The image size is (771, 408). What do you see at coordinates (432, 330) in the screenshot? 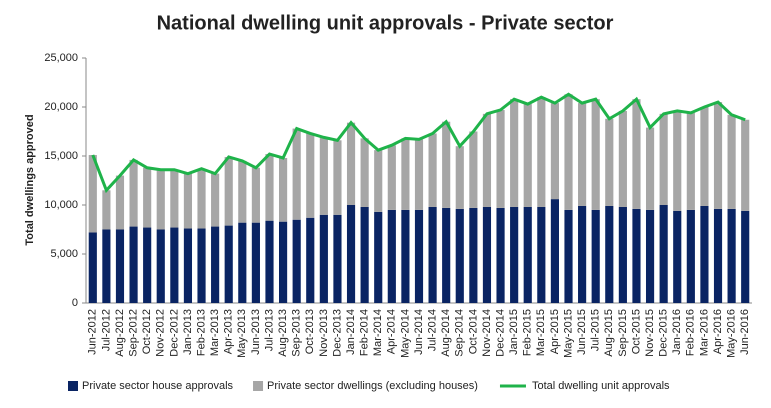
I see `x-tick-label: Jul-2014` at bounding box center [432, 330].